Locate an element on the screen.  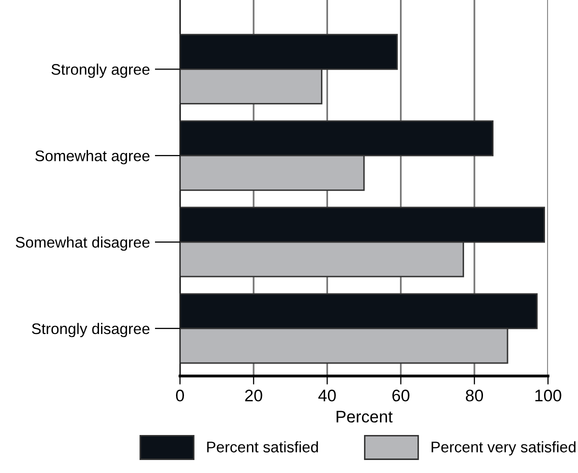
x-tick-label: 0 is located at coordinates (180, 396).